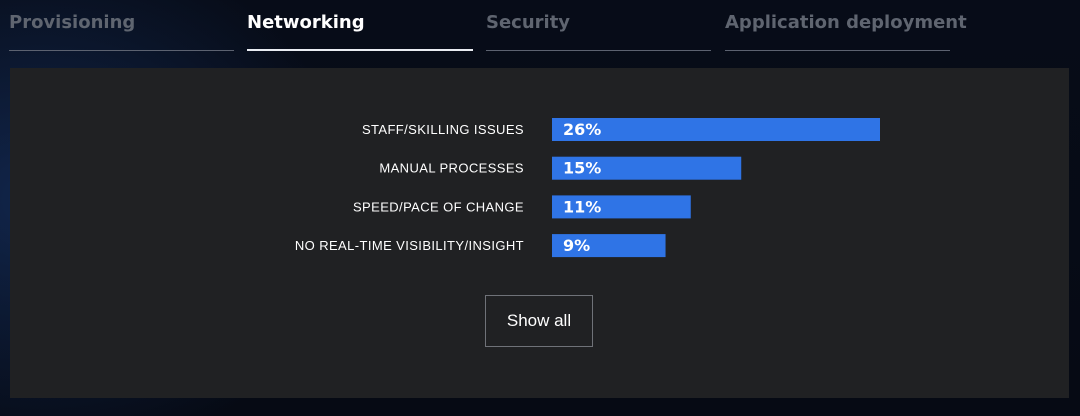  I want to click on tab-networking: Networking, so click(360, 31).